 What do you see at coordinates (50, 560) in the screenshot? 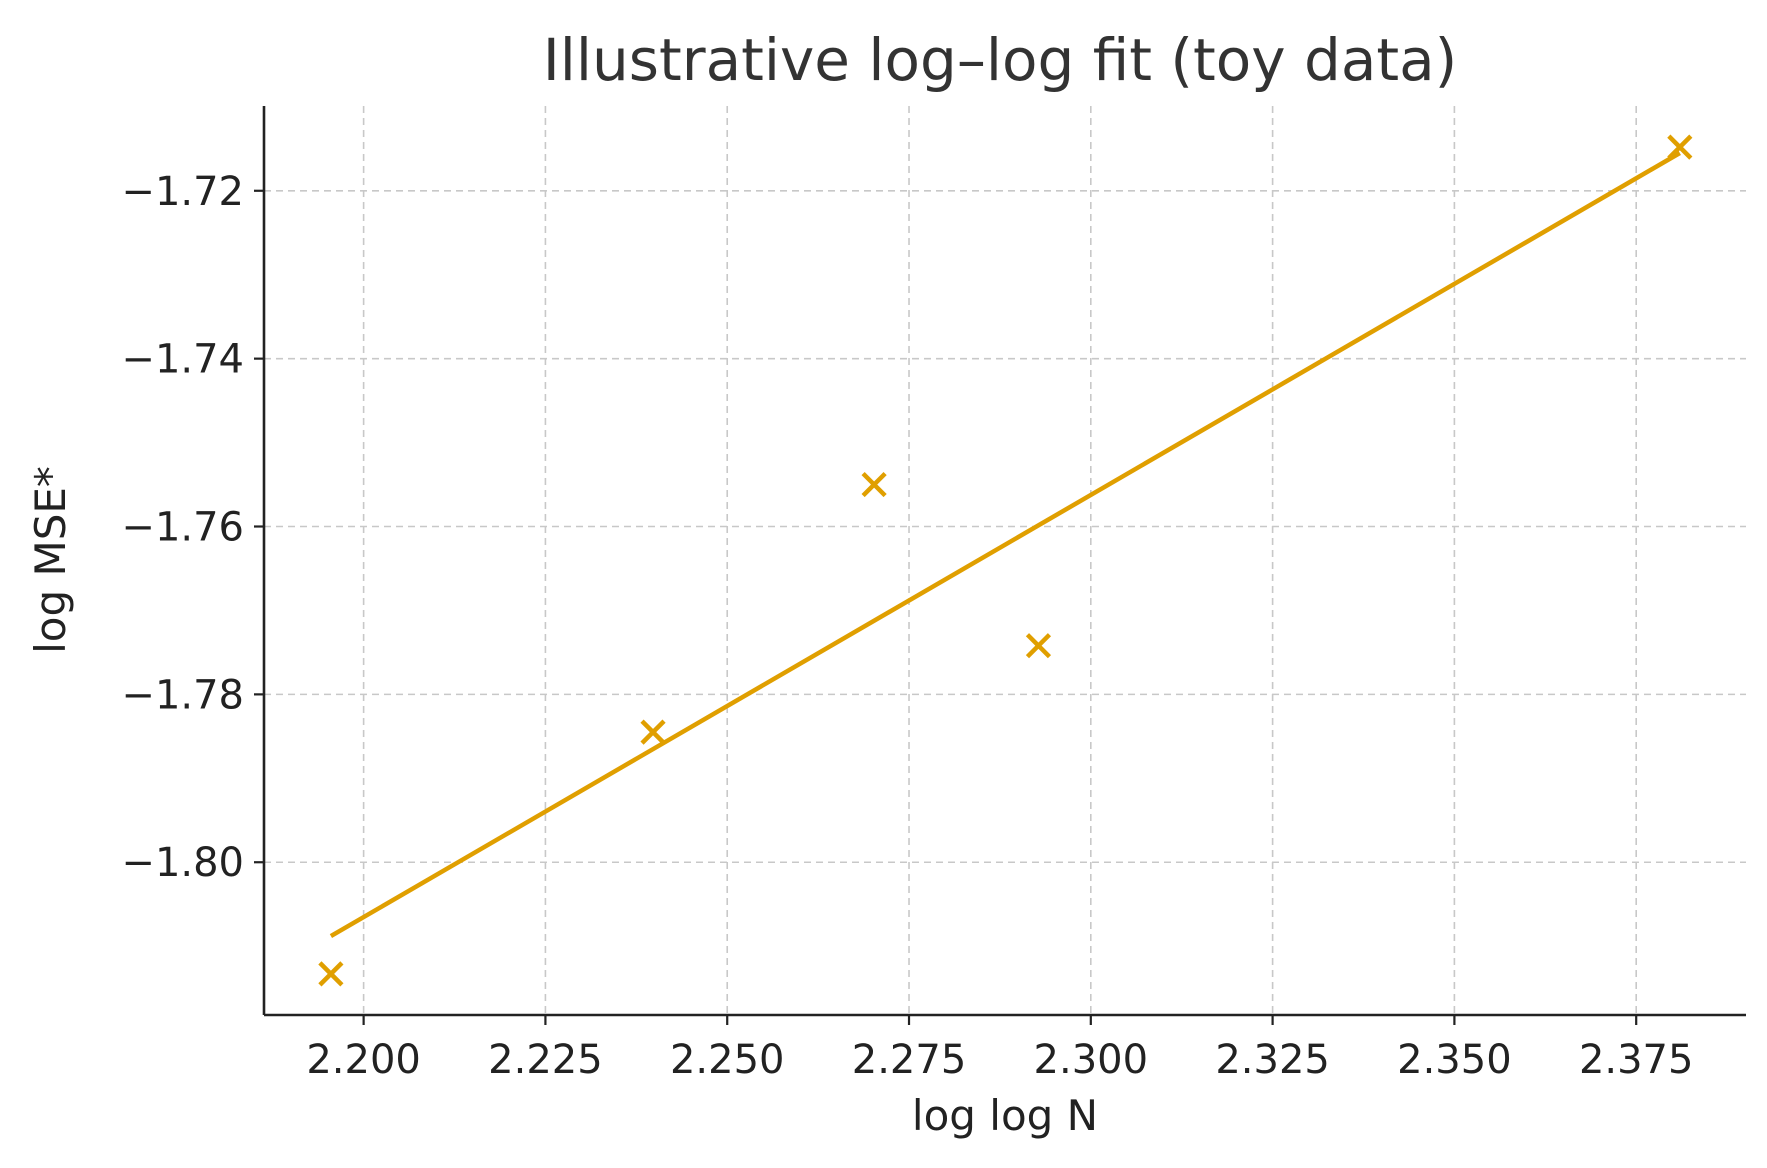
I see `y-axis-label: log MSE*` at bounding box center [50, 560].